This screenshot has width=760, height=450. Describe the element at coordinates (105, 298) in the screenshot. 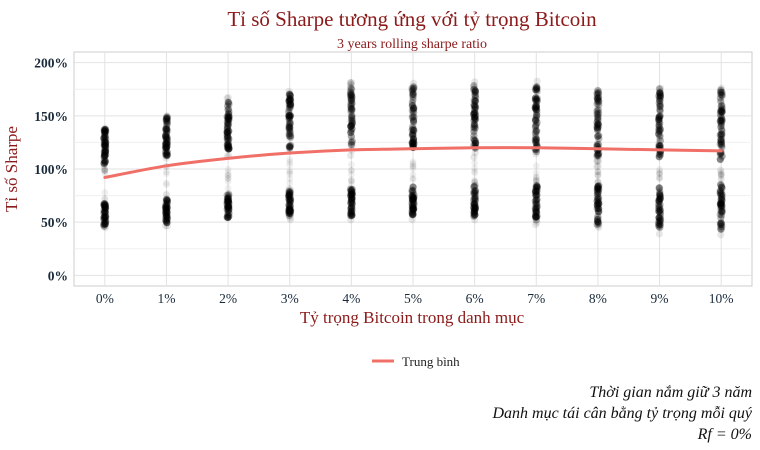

I see `x-tick-label: 0%` at that location.